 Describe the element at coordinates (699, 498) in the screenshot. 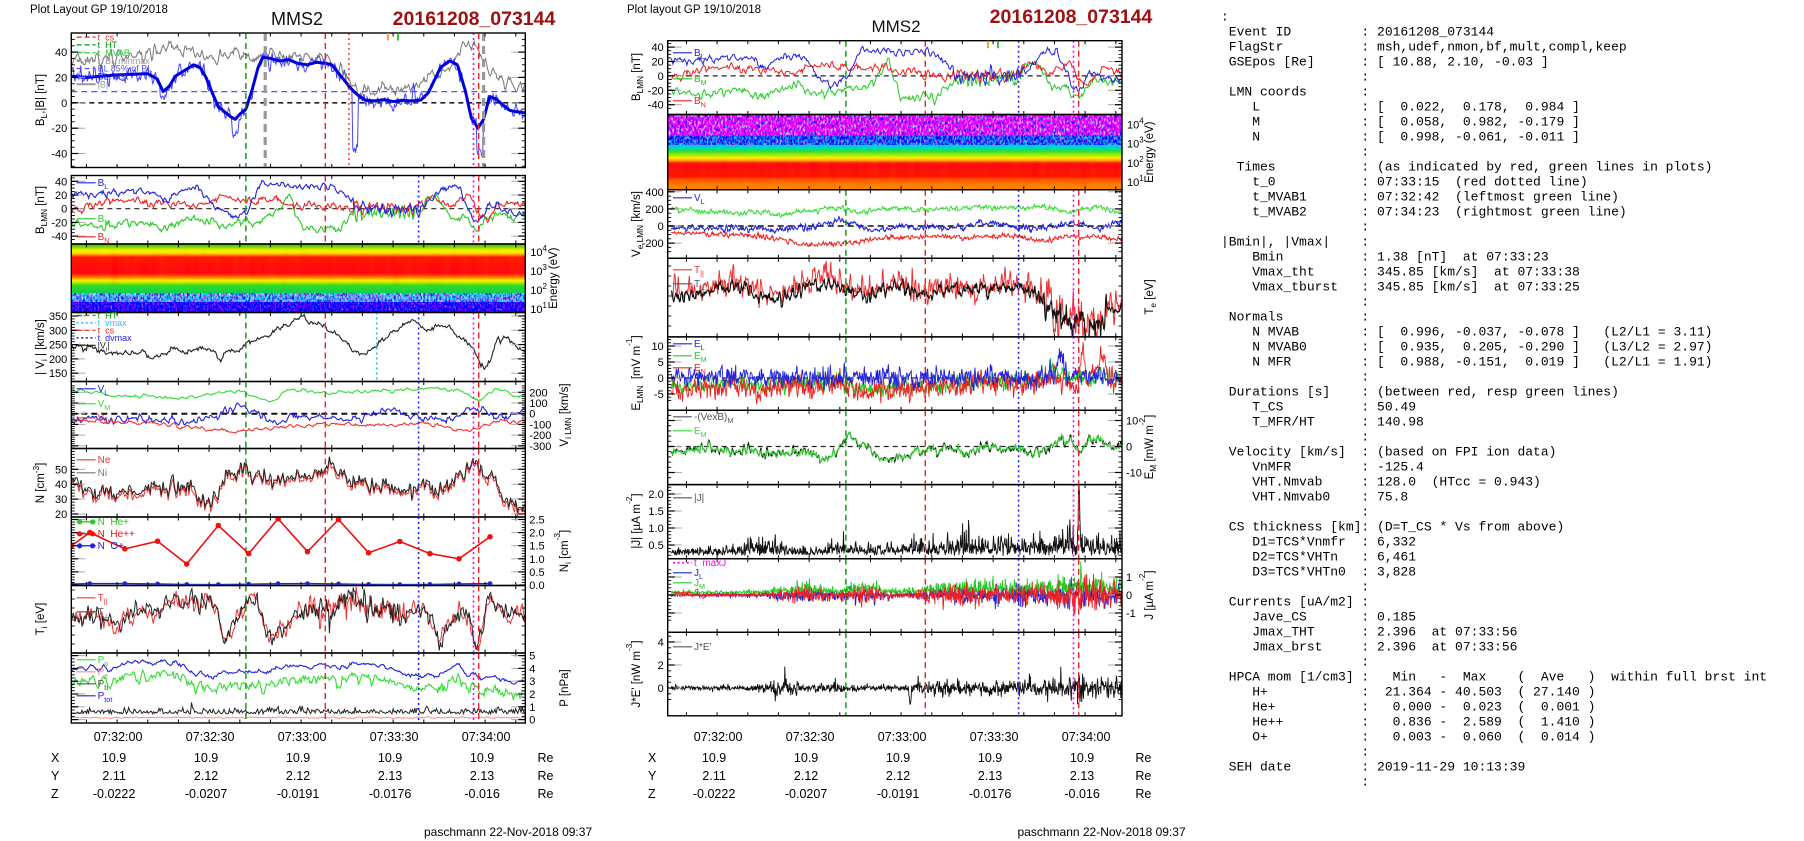

I see `svg-text: |J|` at that location.